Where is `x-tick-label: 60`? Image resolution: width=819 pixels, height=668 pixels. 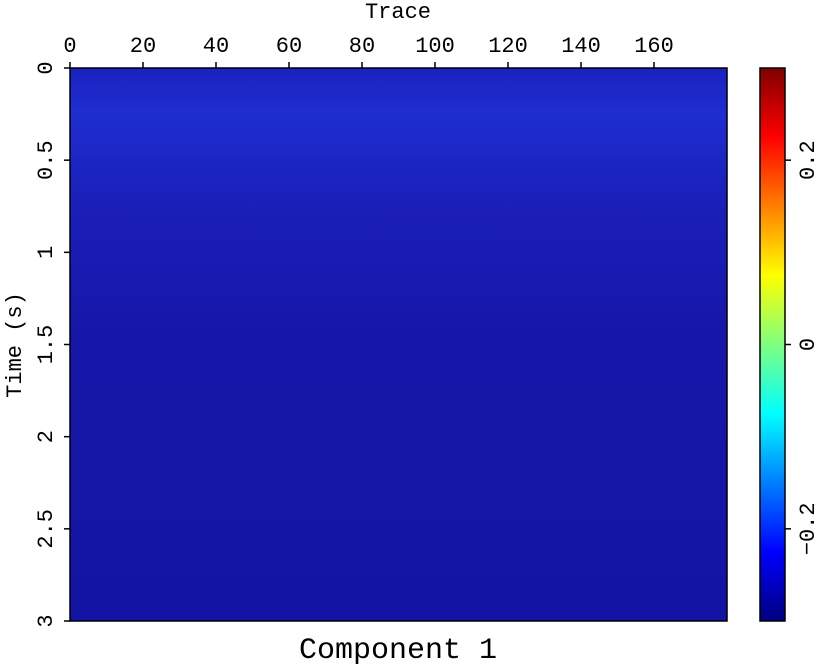 x-tick-label: 60 is located at coordinates (289, 46).